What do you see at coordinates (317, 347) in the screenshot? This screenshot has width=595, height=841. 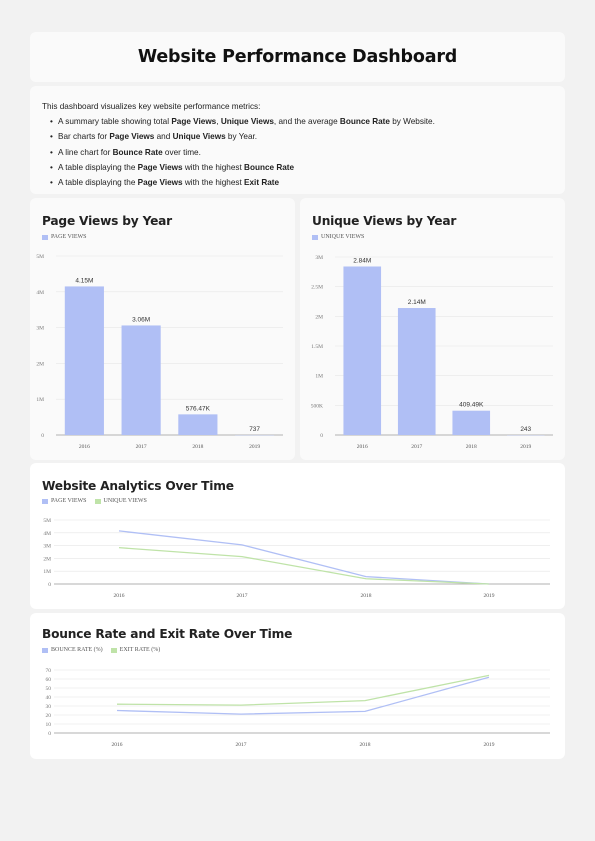 I see `y-tick-label: 1.5M` at bounding box center [317, 347].